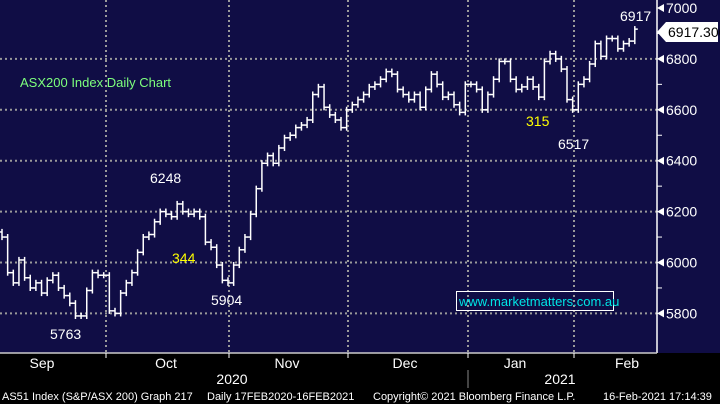 This screenshot has height=404, width=720. I want to click on annotation-6917: 6917, so click(635, 16).